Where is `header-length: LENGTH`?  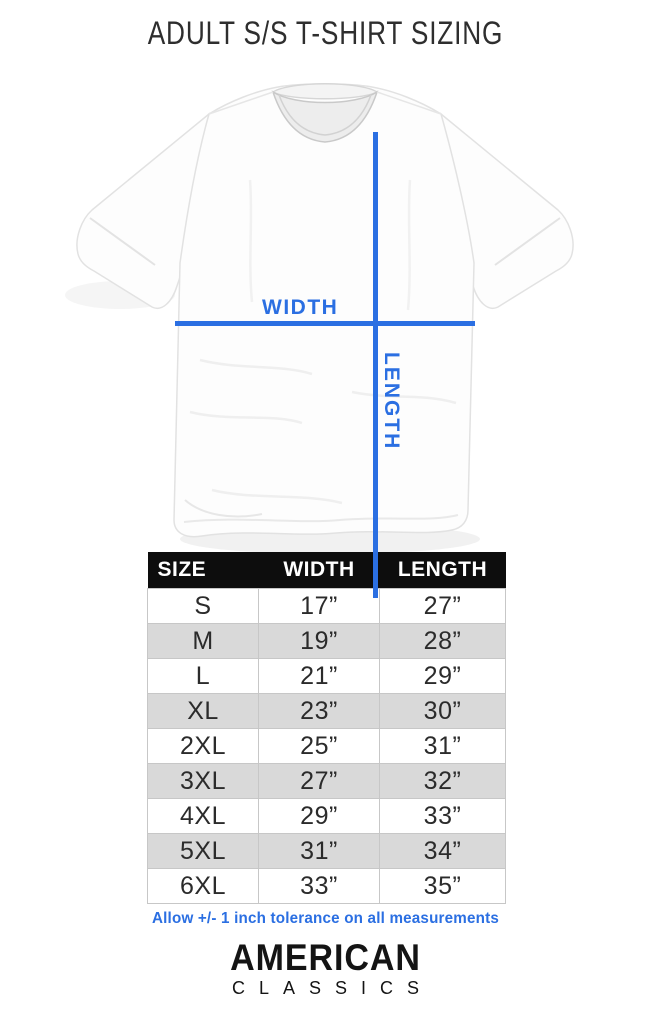
header-length: LENGTH is located at coordinates (442, 570).